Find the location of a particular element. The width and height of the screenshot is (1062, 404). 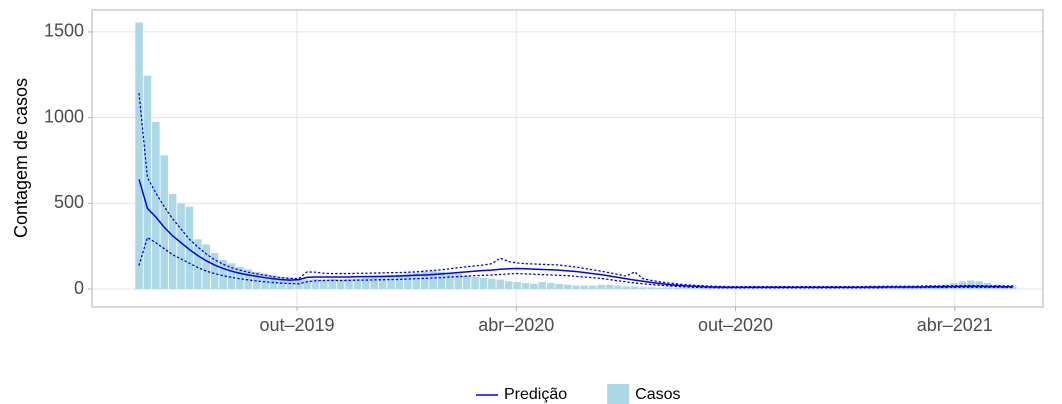

legend-label: Casos is located at coordinates (657, 394).